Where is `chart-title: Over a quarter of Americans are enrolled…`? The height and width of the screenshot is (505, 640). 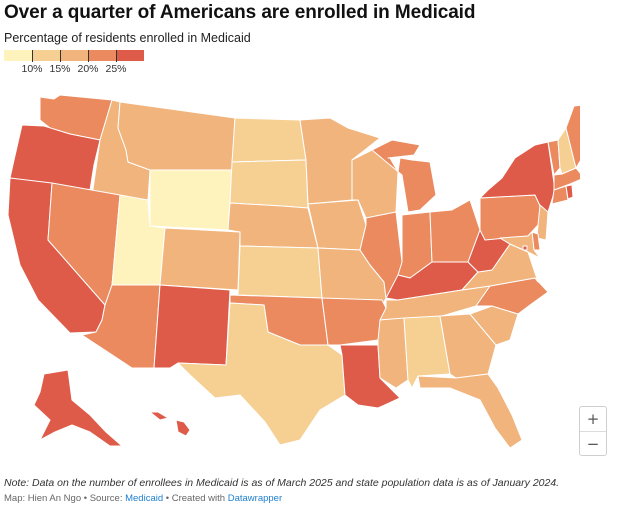
chart-title: Over a quarter of Americans are enrolled… is located at coordinates (240, 12).